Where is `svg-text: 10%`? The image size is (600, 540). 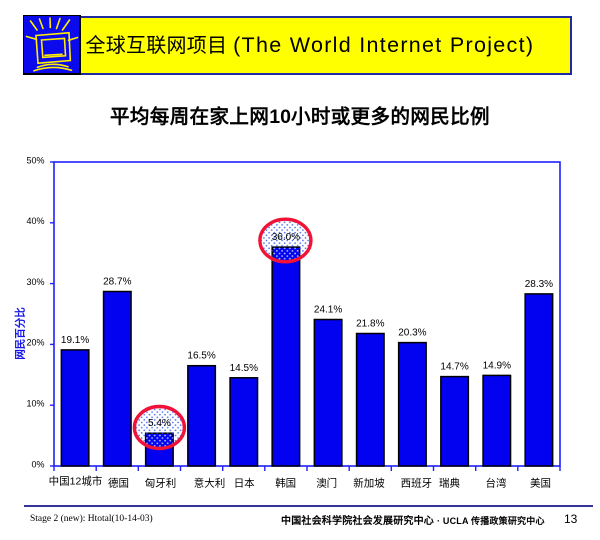
svg-text: 10% is located at coordinates (35, 404).